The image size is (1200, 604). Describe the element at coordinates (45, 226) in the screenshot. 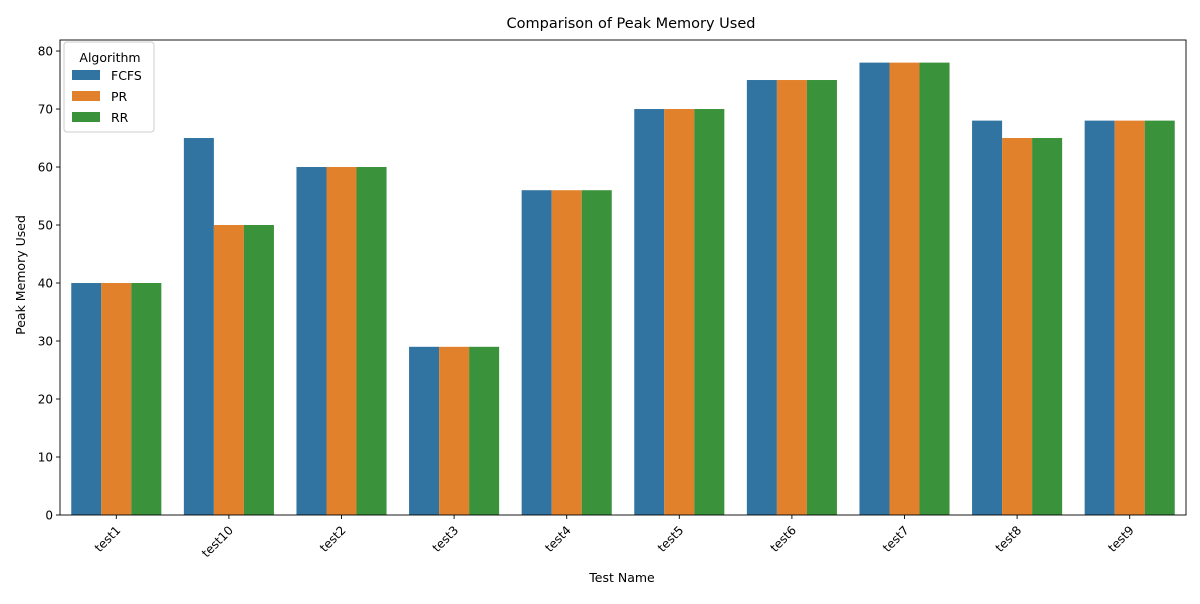

I see `y-tick-label: 50` at that location.